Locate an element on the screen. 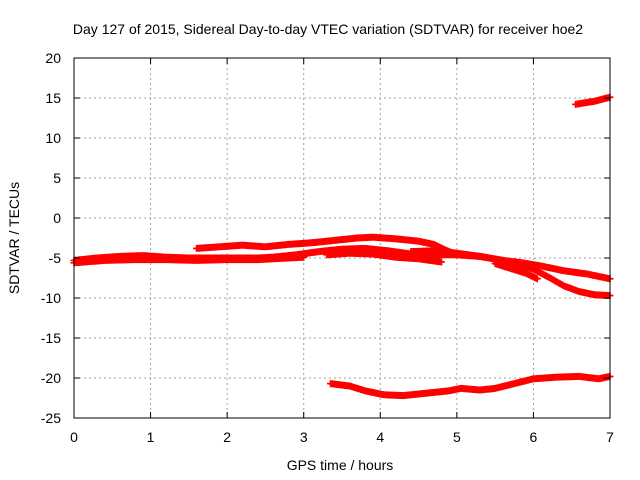 The width and height of the screenshot is (640, 480). x-tick-label: 7 is located at coordinates (610, 437).